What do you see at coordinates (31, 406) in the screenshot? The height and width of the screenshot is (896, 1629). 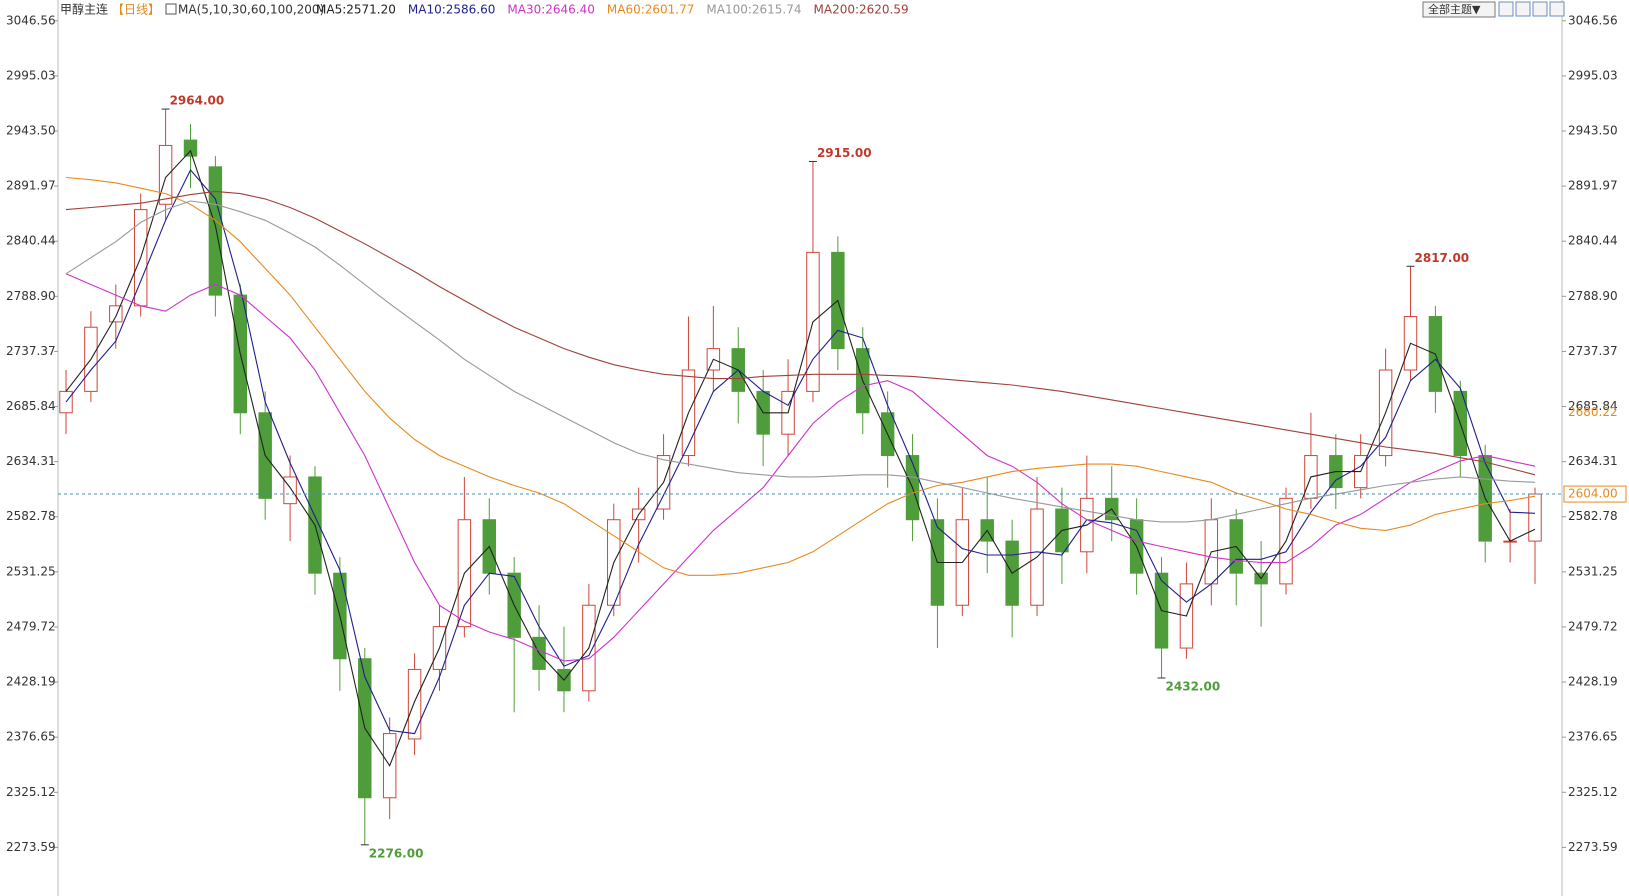 I see `y-tick-label: 2685.84` at bounding box center [31, 406].